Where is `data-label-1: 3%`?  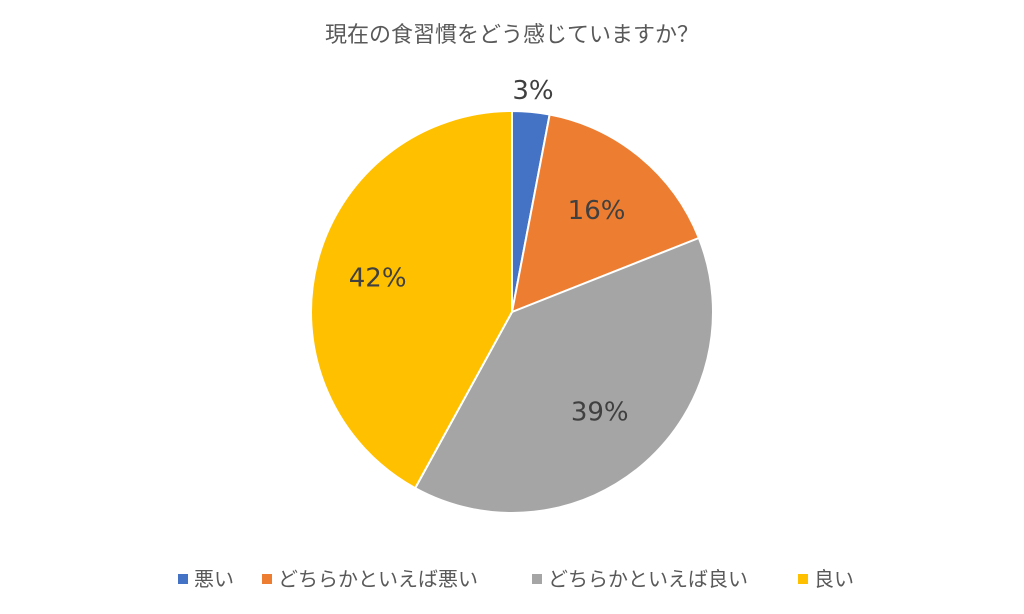 data-label-1: 3% is located at coordinates (532, 91).